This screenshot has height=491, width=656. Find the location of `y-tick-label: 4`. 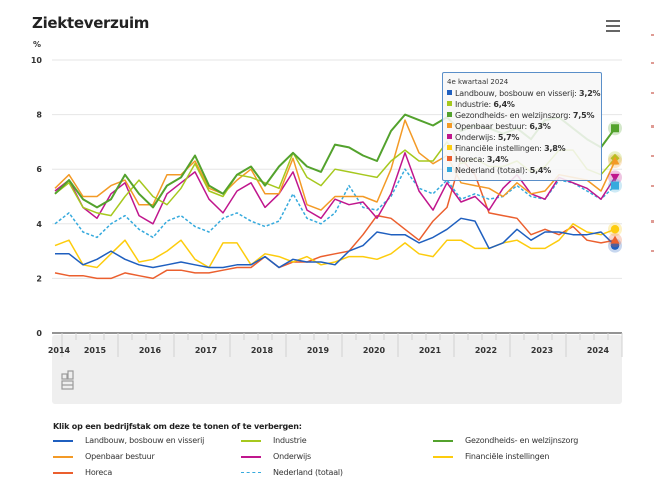

y-tick-label: 4 is located at coordinates (39, 224).